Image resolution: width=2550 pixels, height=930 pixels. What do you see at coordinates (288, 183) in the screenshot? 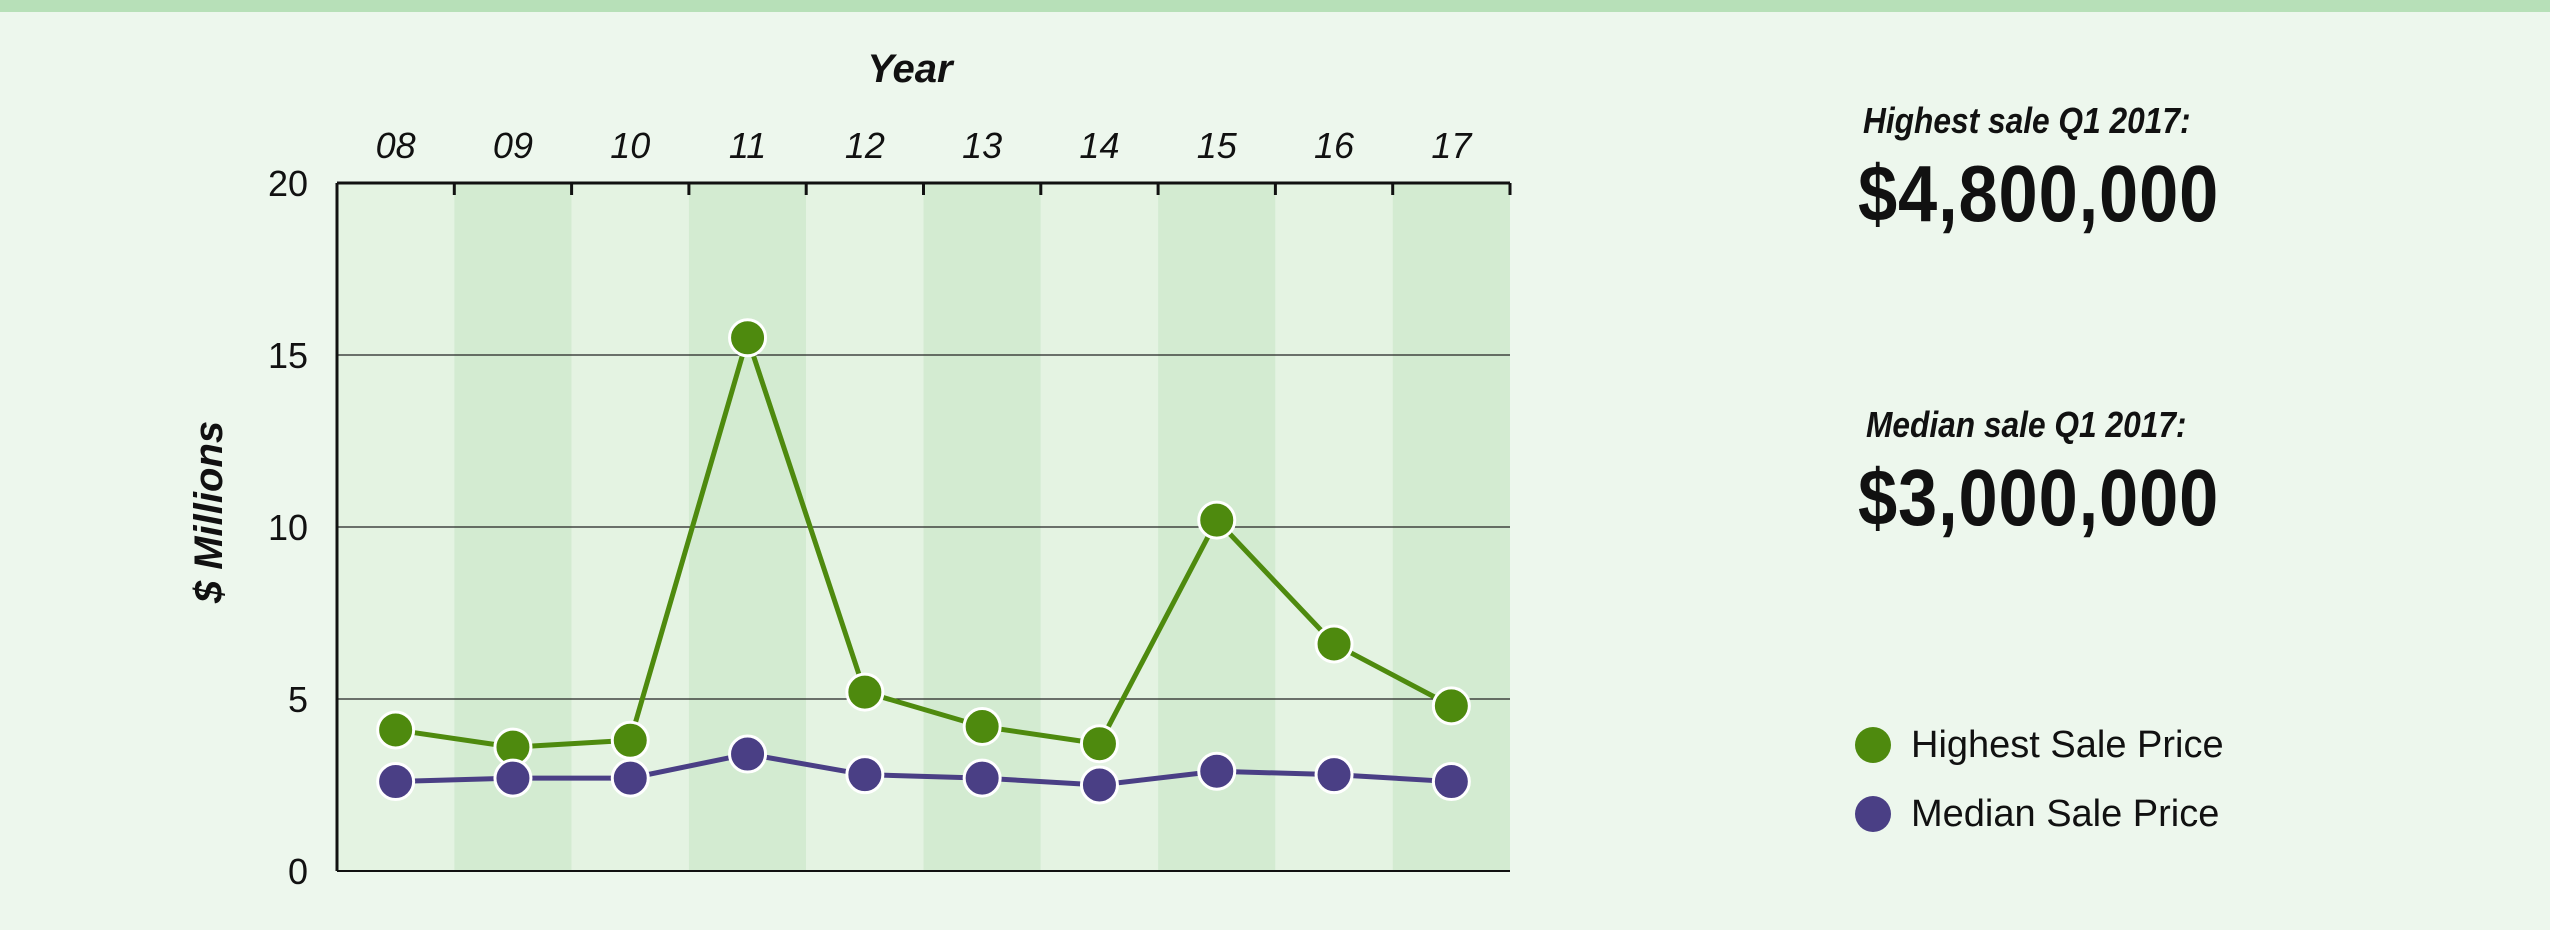
I see `y-tick-label-20: 20` at bounding box center [288, 183].